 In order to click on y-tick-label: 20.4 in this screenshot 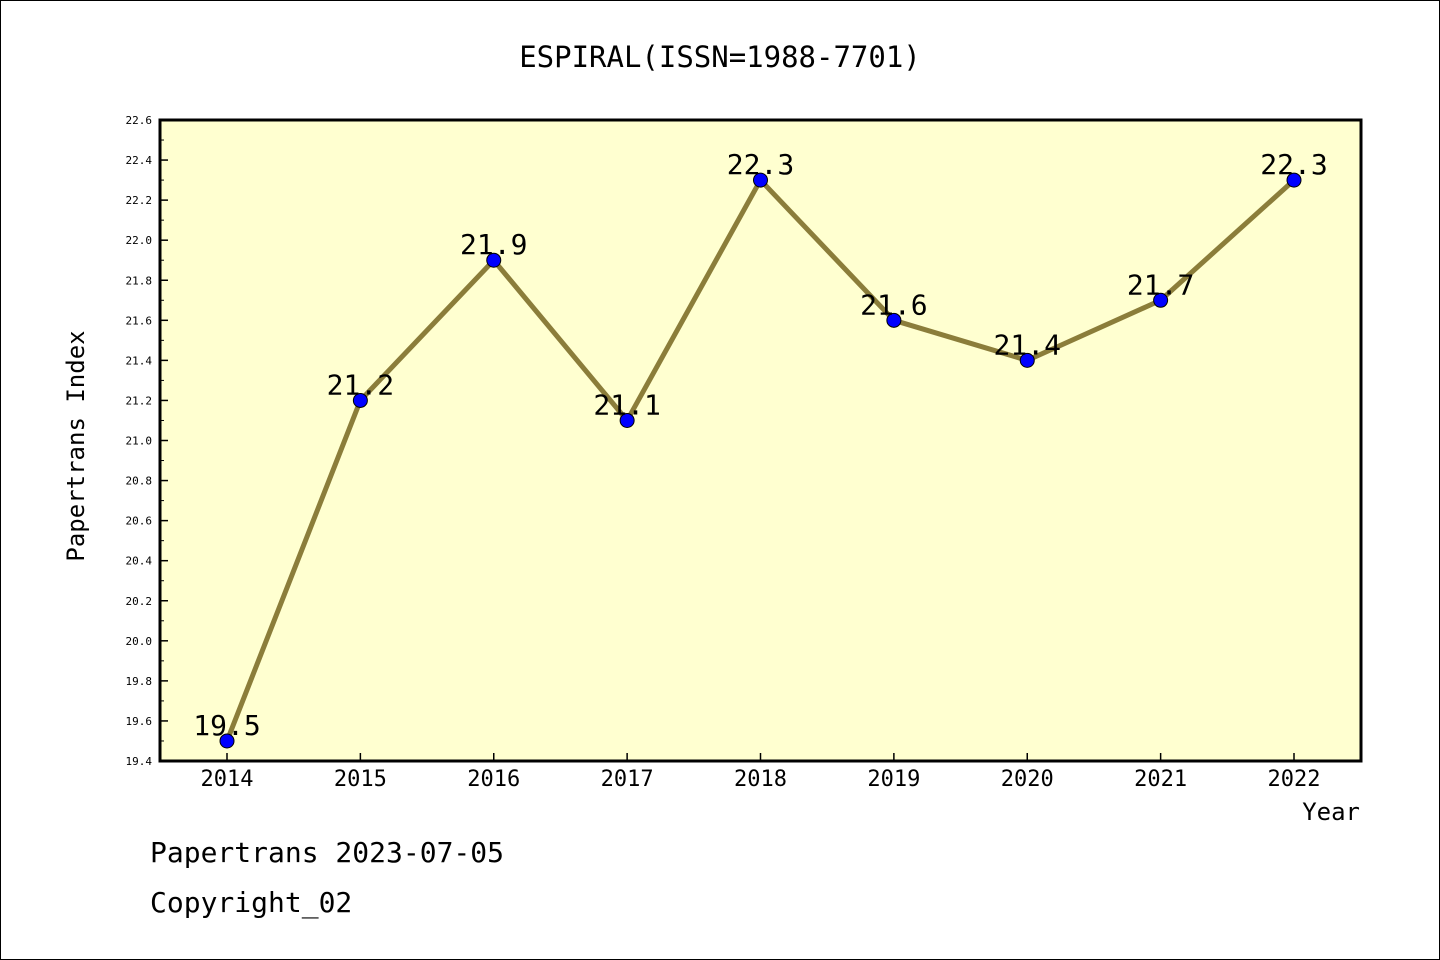, I will do `click(139, 561)`.